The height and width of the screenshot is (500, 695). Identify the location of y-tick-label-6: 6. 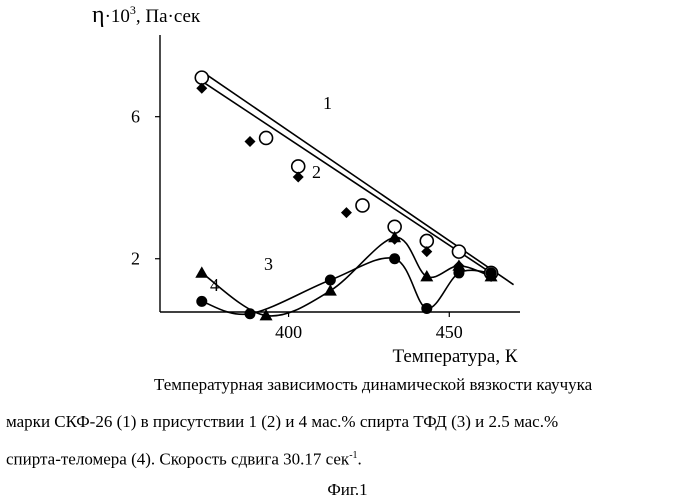
(135, 117).